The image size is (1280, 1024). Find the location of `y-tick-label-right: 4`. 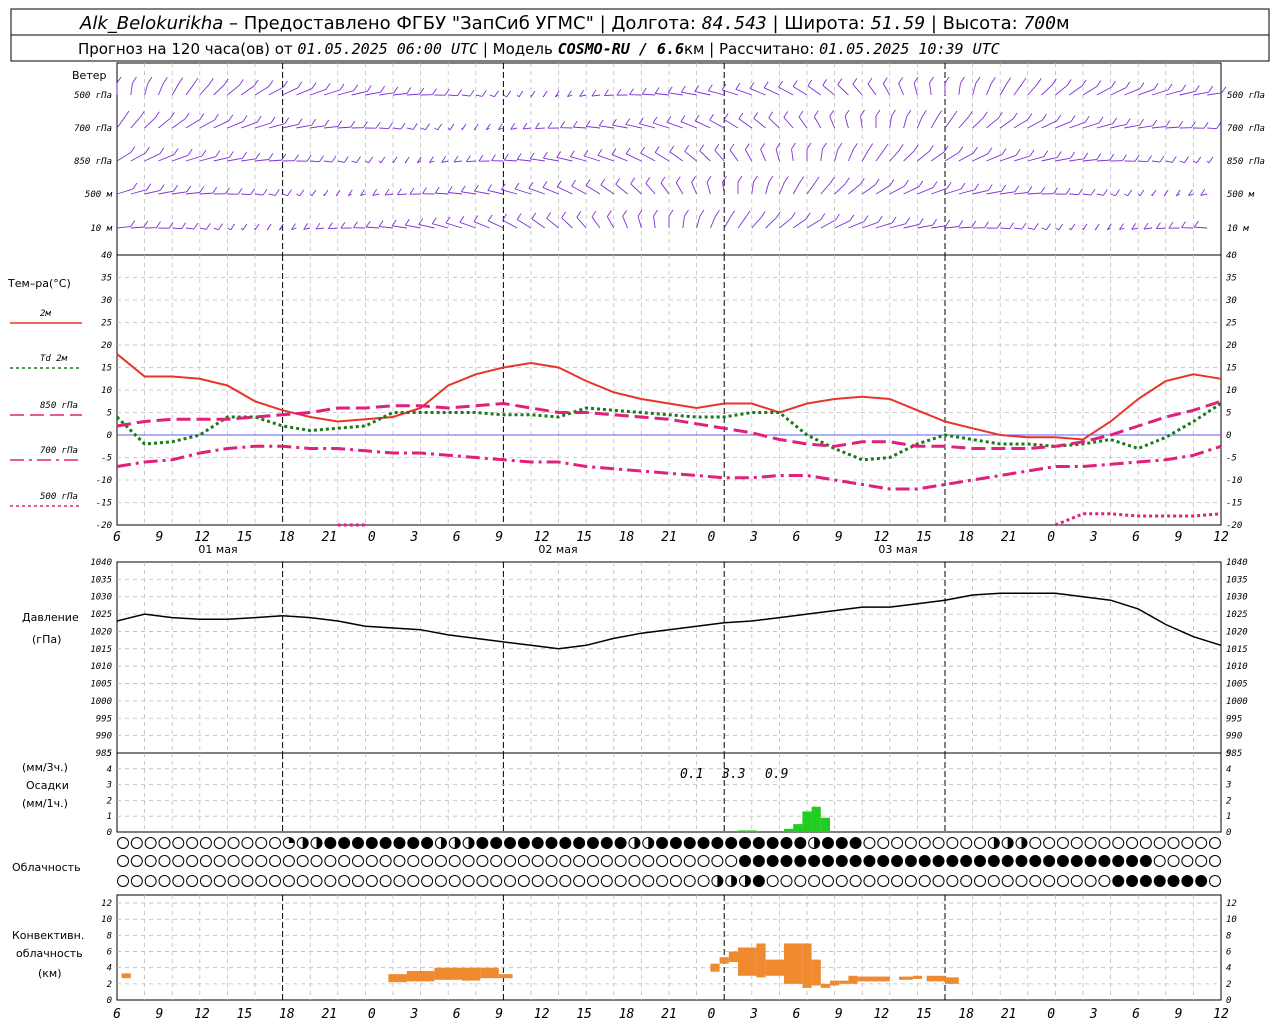

y-tick-label-right: 4 is located at coordinates (1228, 969).